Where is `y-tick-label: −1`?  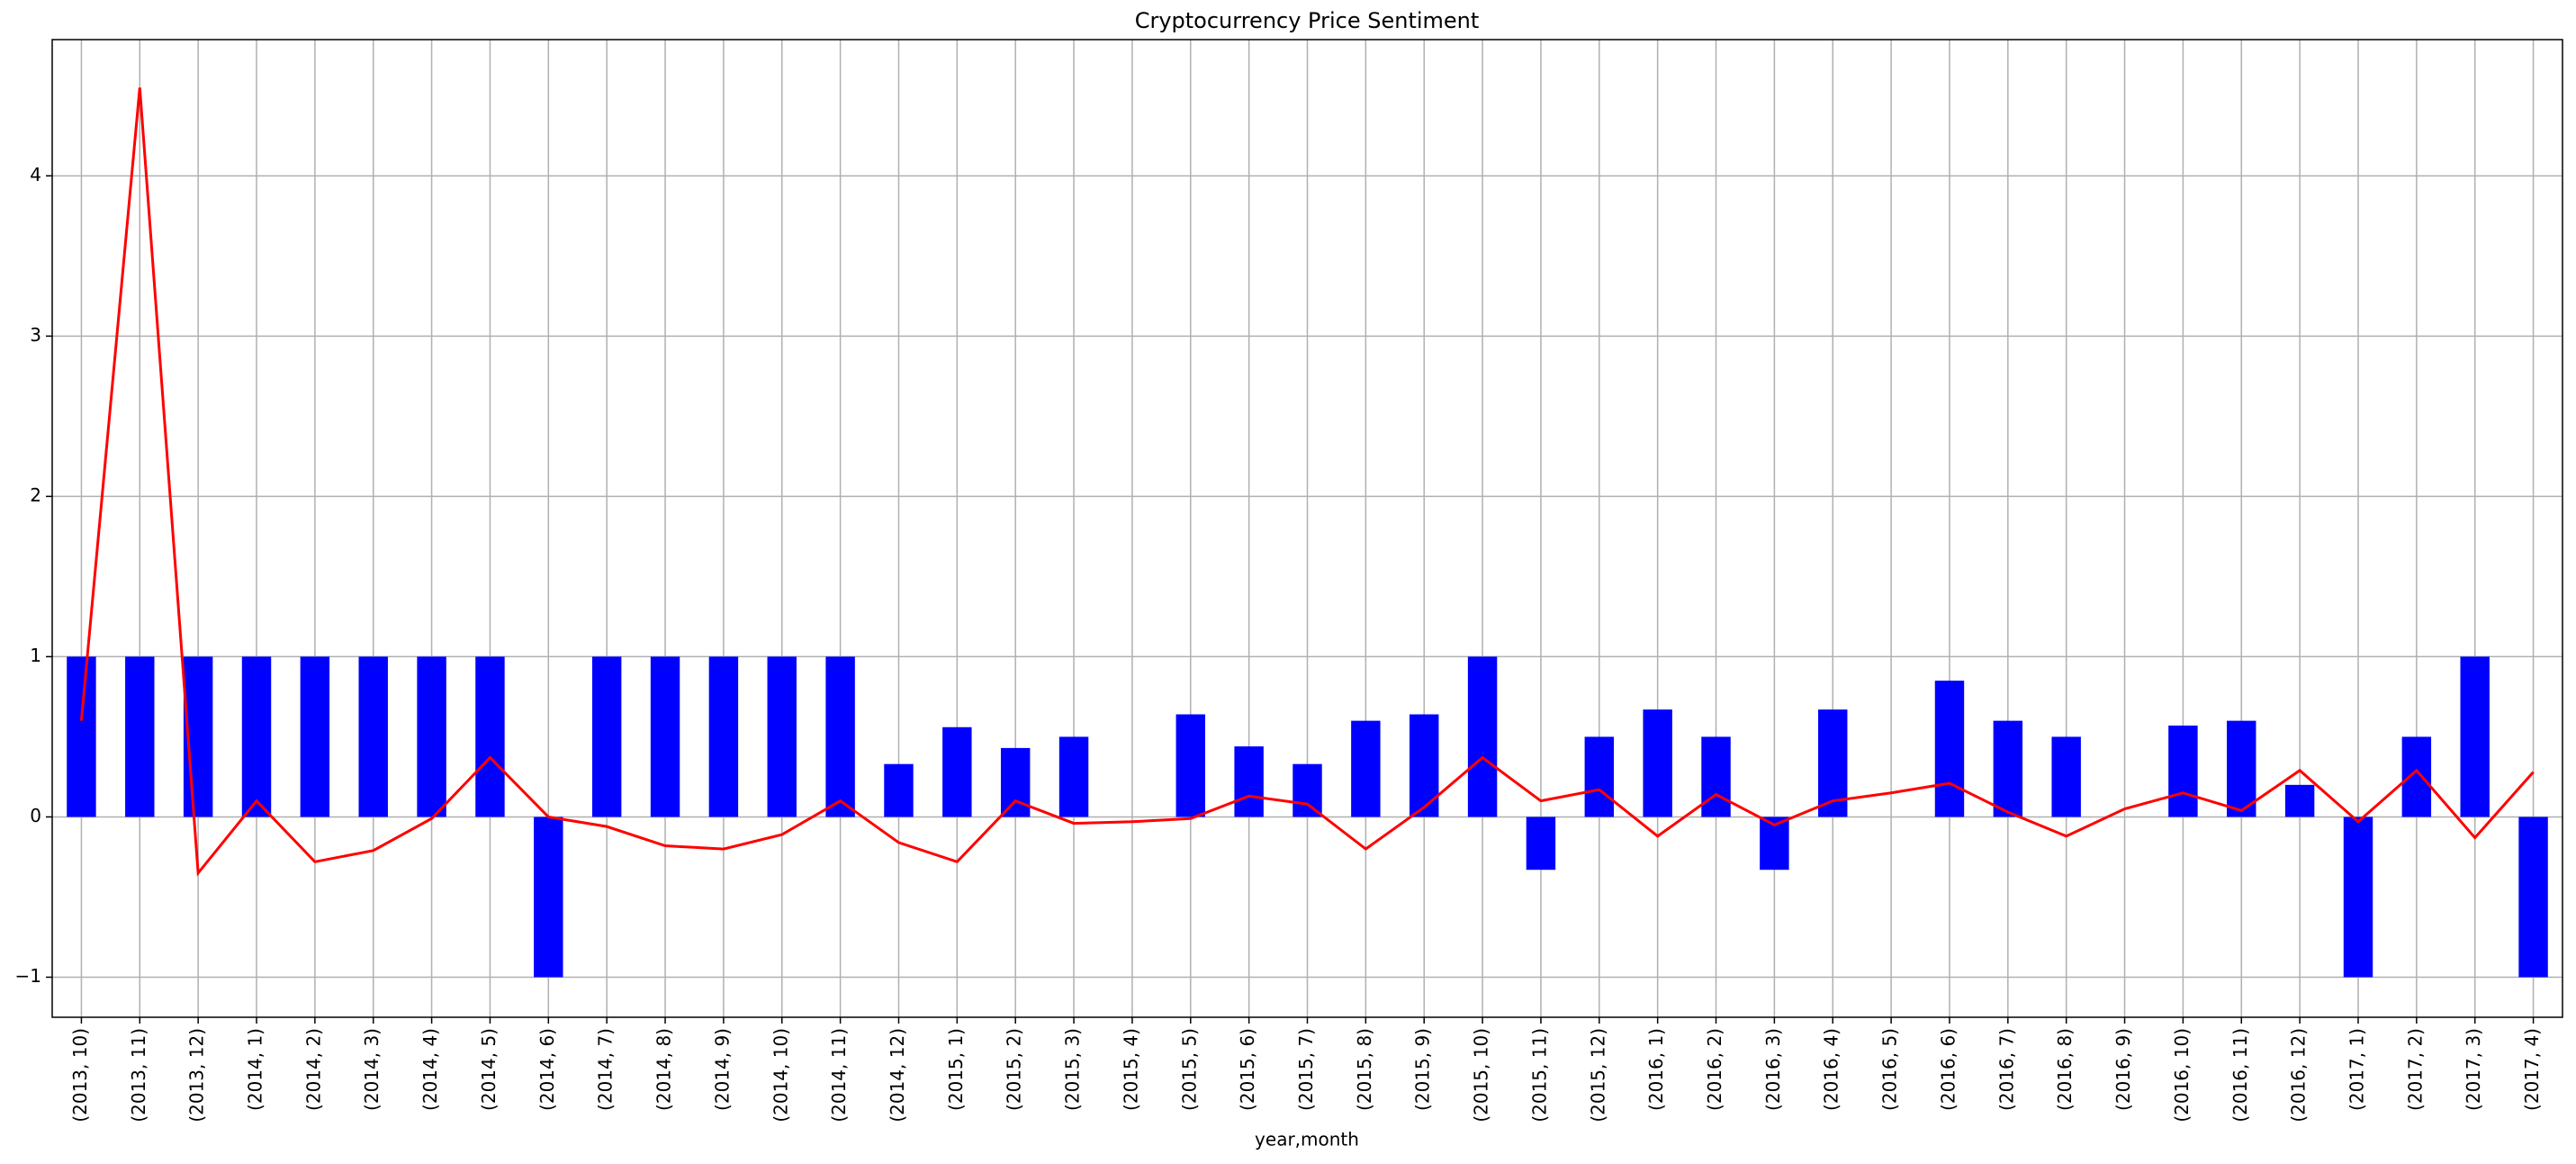
y-tick-label: −1 is located at coordinates (28, 976).